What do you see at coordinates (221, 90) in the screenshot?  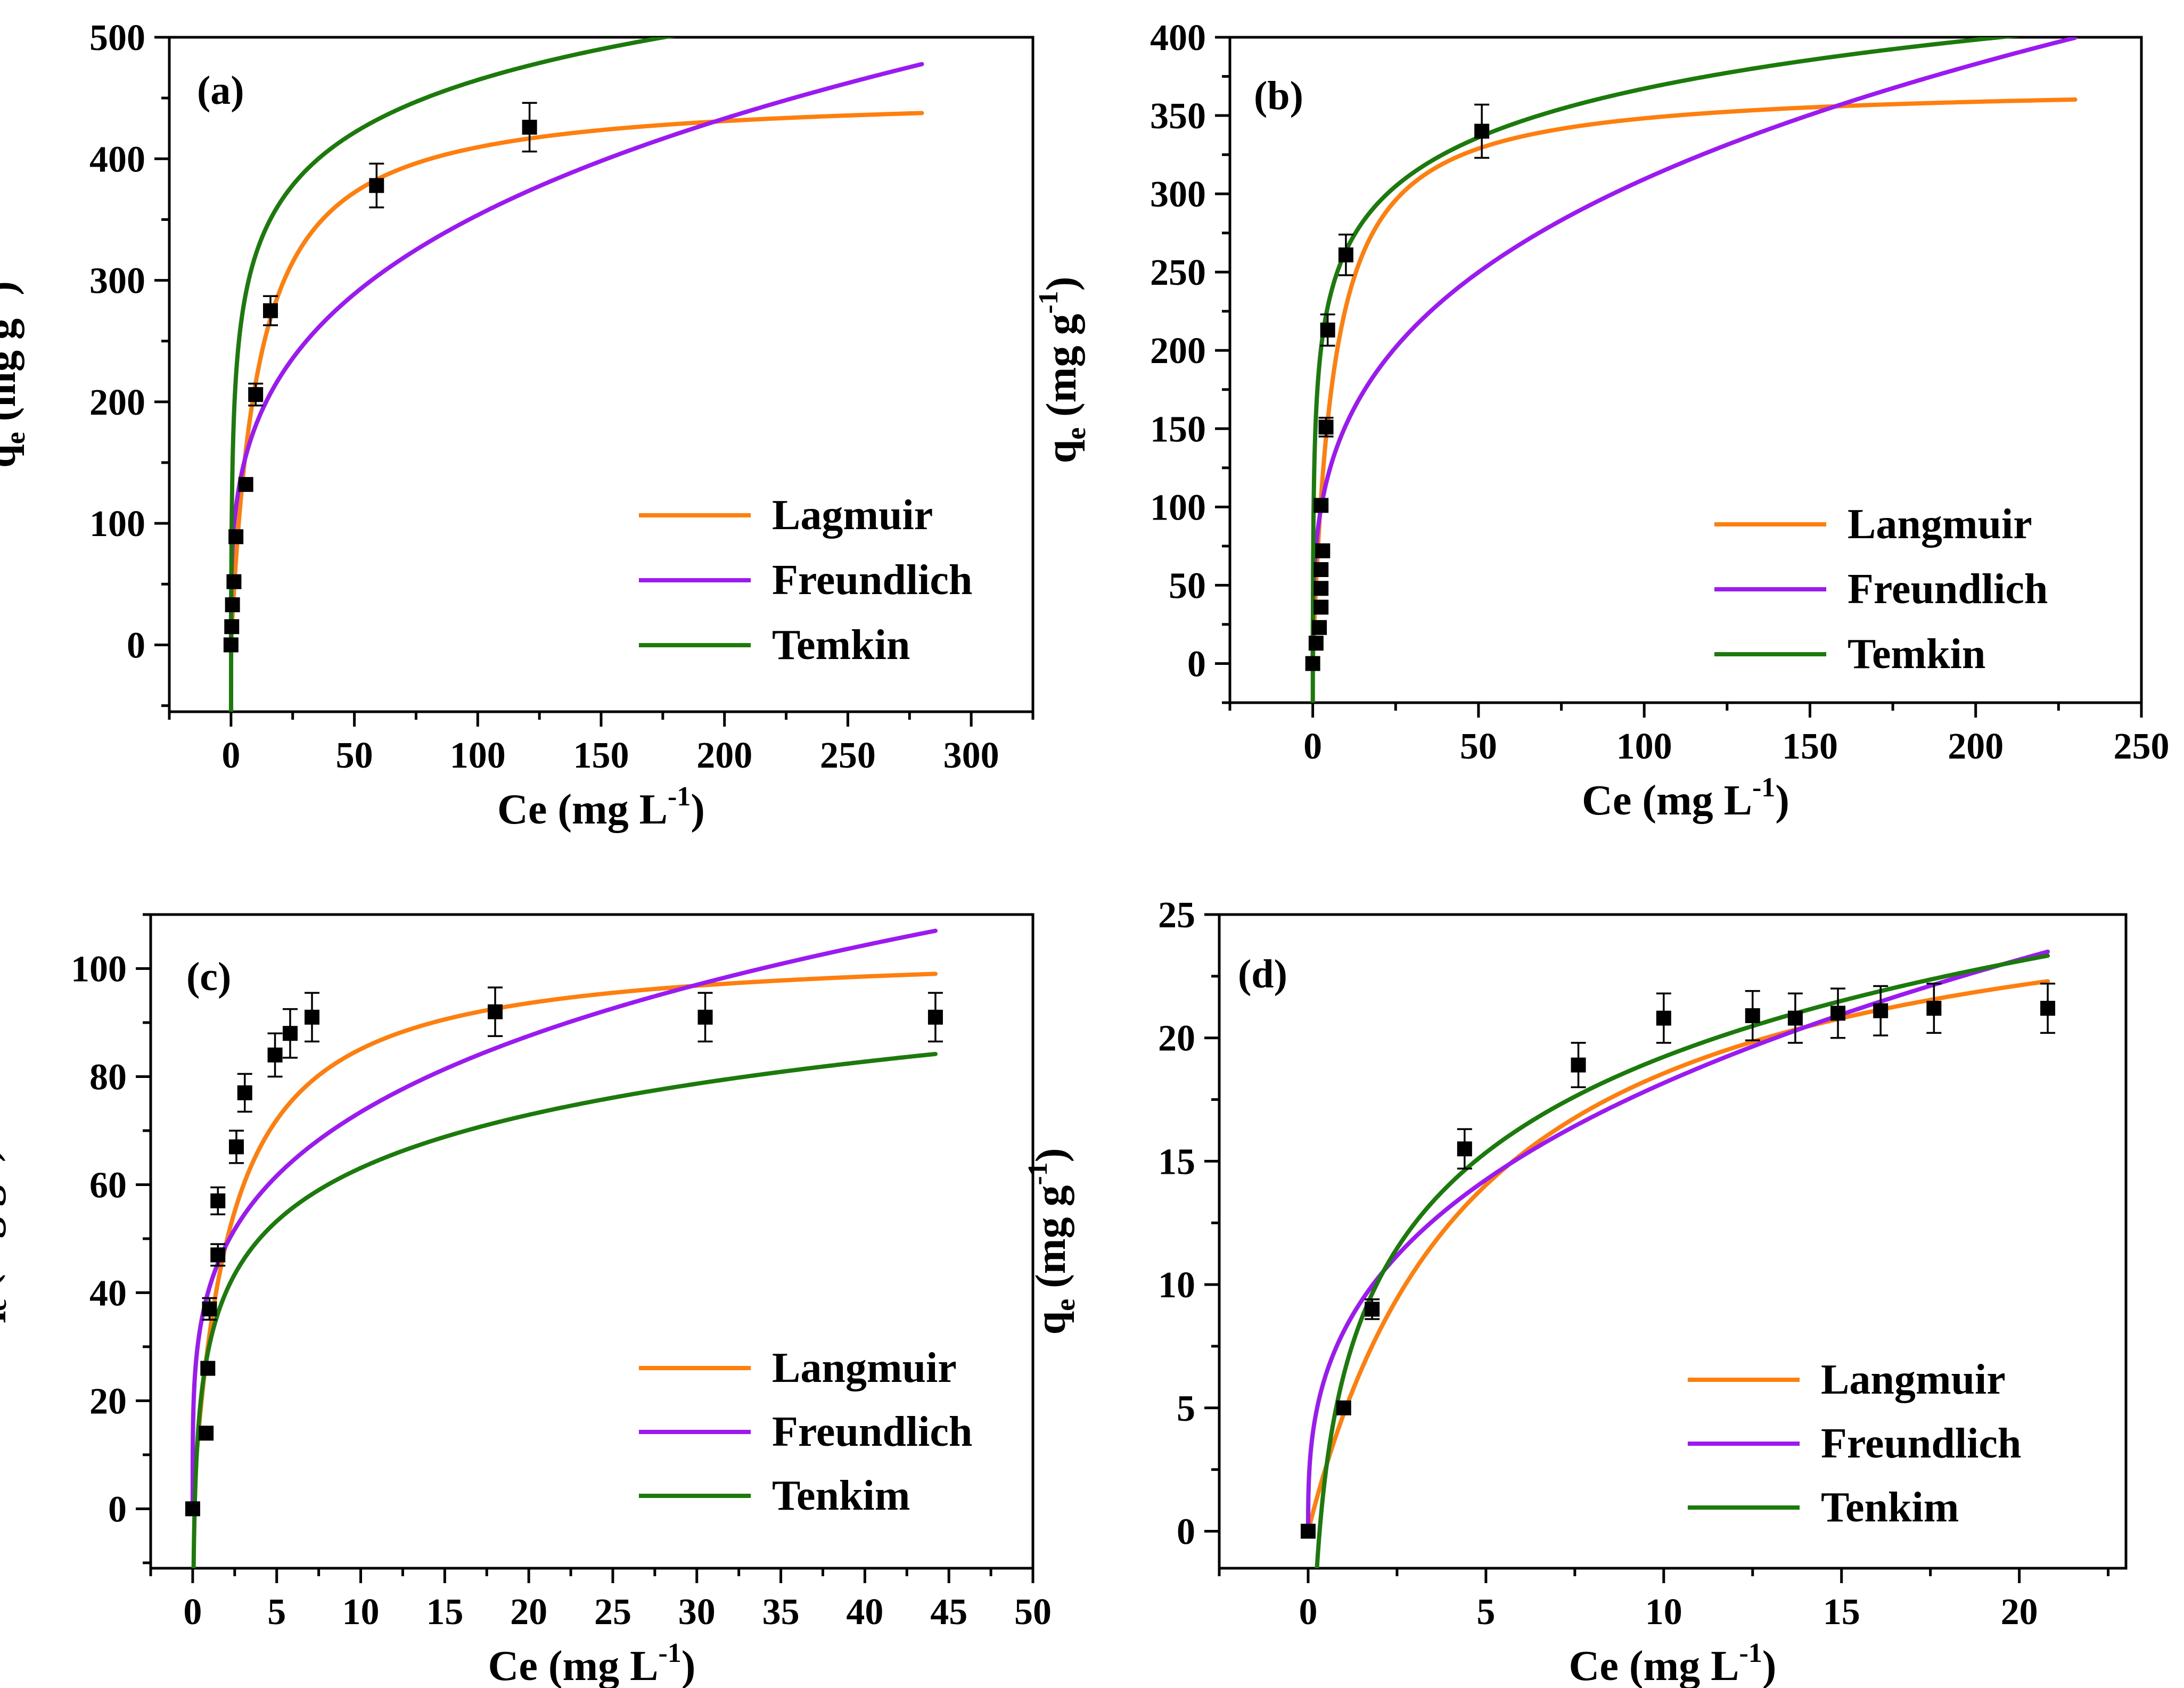 I see `panel-tag: (a)` at bounding box center [221, 90].